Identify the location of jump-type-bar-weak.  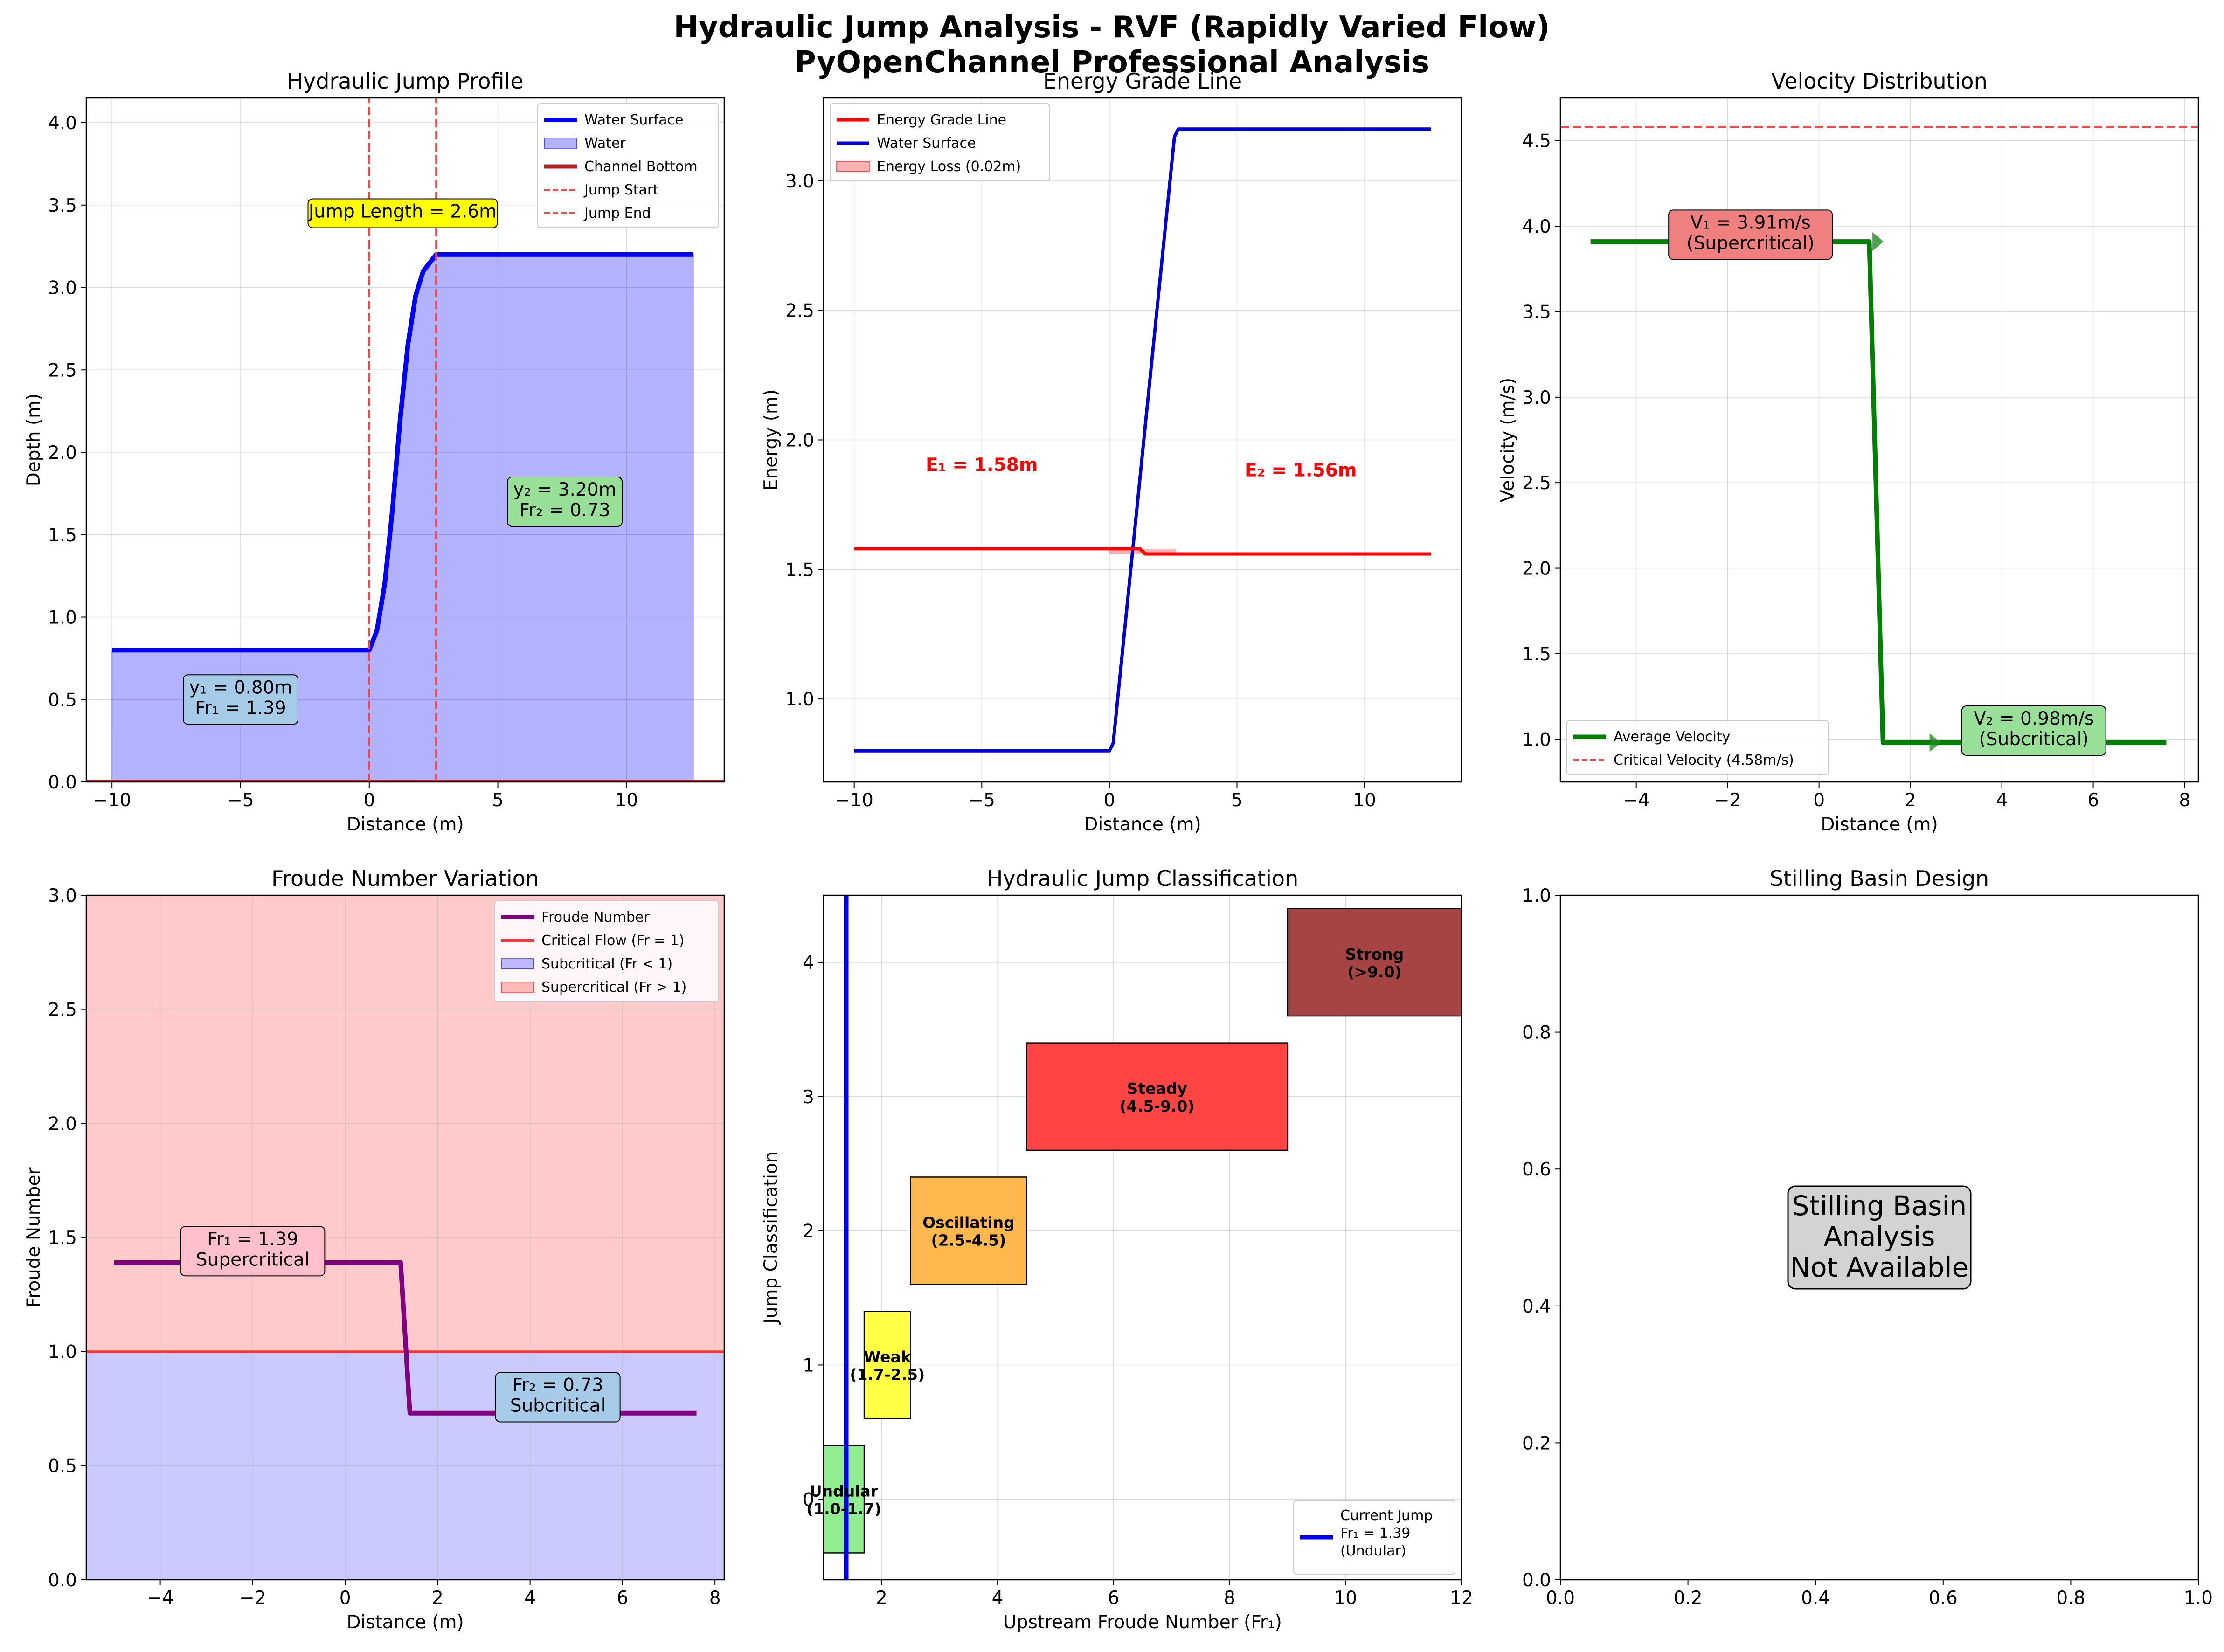
(887, 1365).